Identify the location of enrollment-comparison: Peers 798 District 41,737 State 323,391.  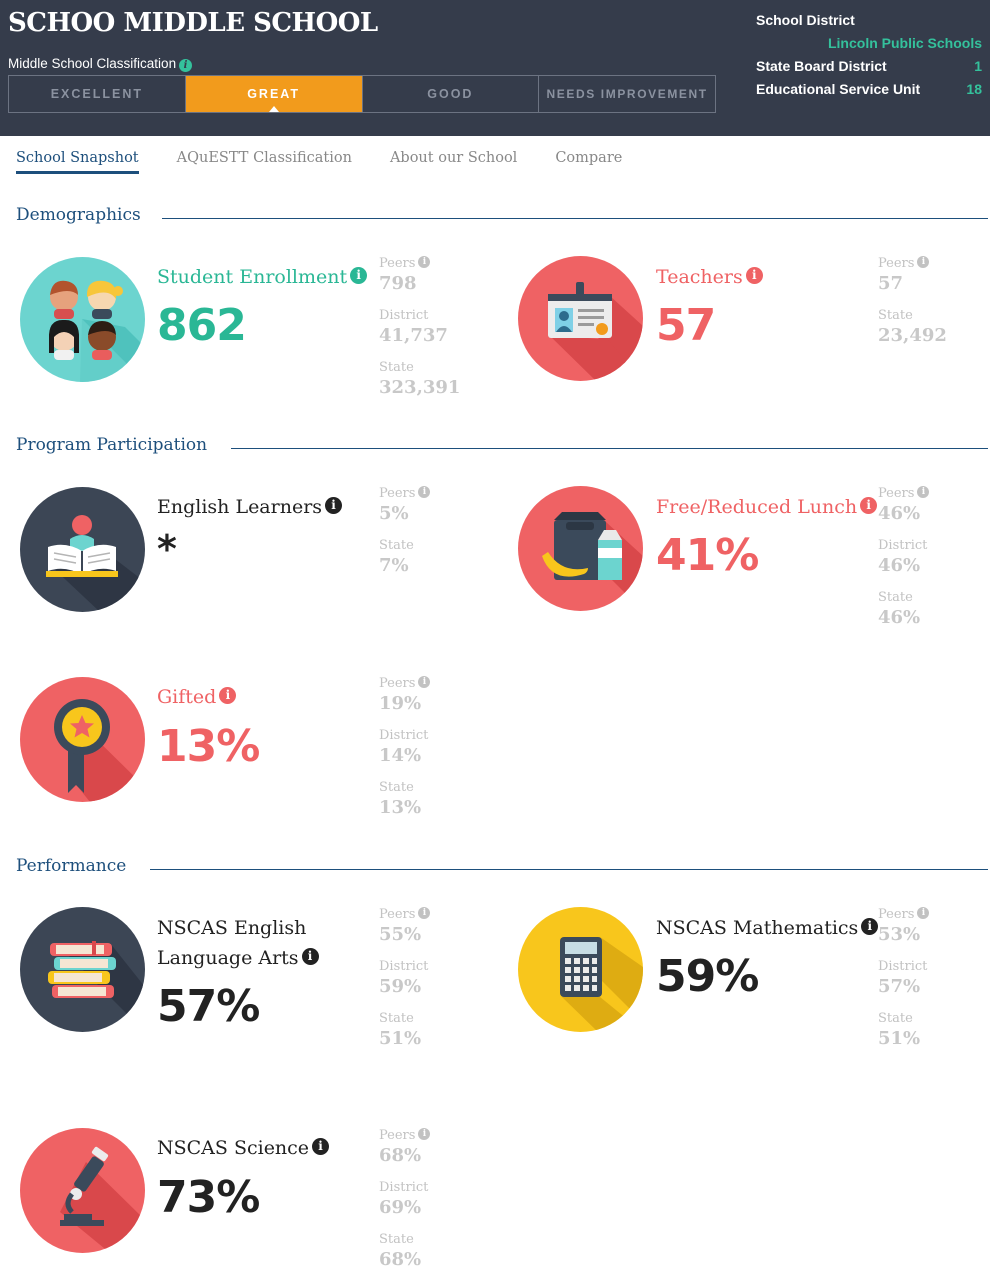
(419, 334).